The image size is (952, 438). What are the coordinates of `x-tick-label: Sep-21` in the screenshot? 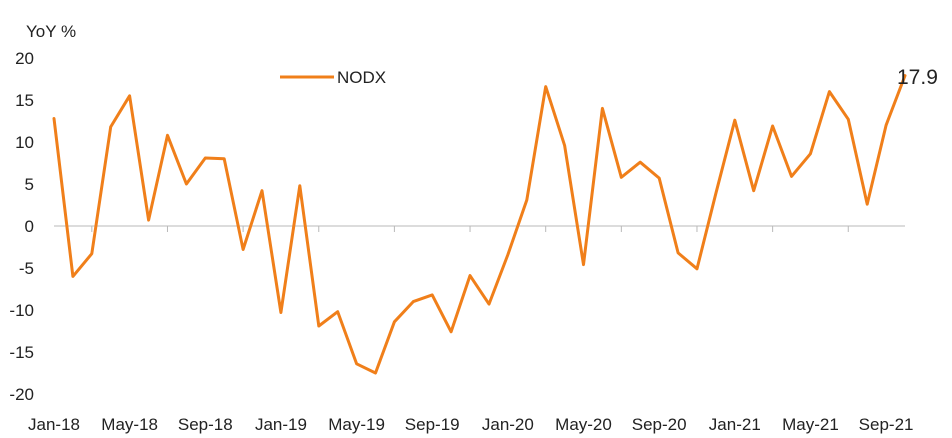 It's located at (886, 424).